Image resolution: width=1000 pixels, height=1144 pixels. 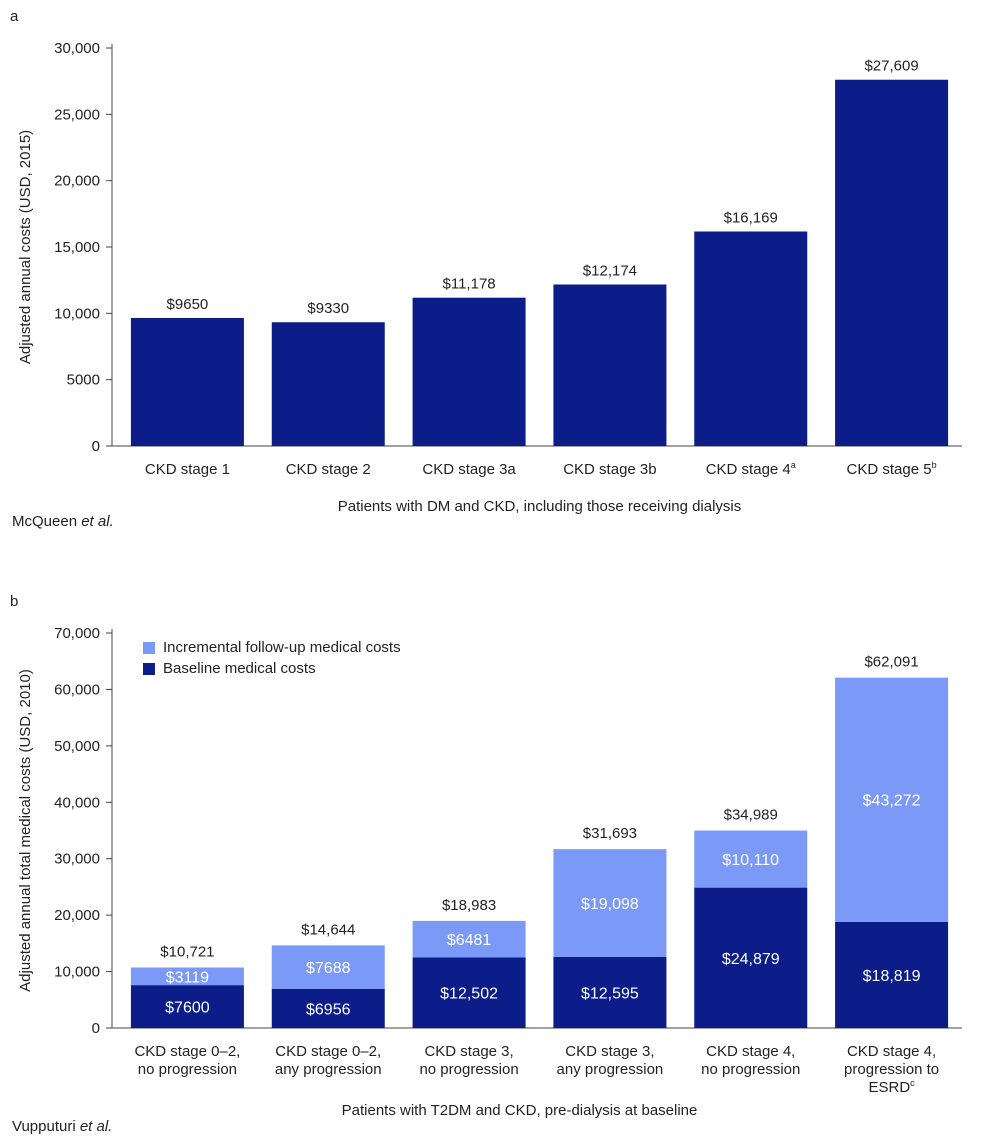 I want to click on chart-b-y-tick-label: 50,000, so click(x=77, y=746).